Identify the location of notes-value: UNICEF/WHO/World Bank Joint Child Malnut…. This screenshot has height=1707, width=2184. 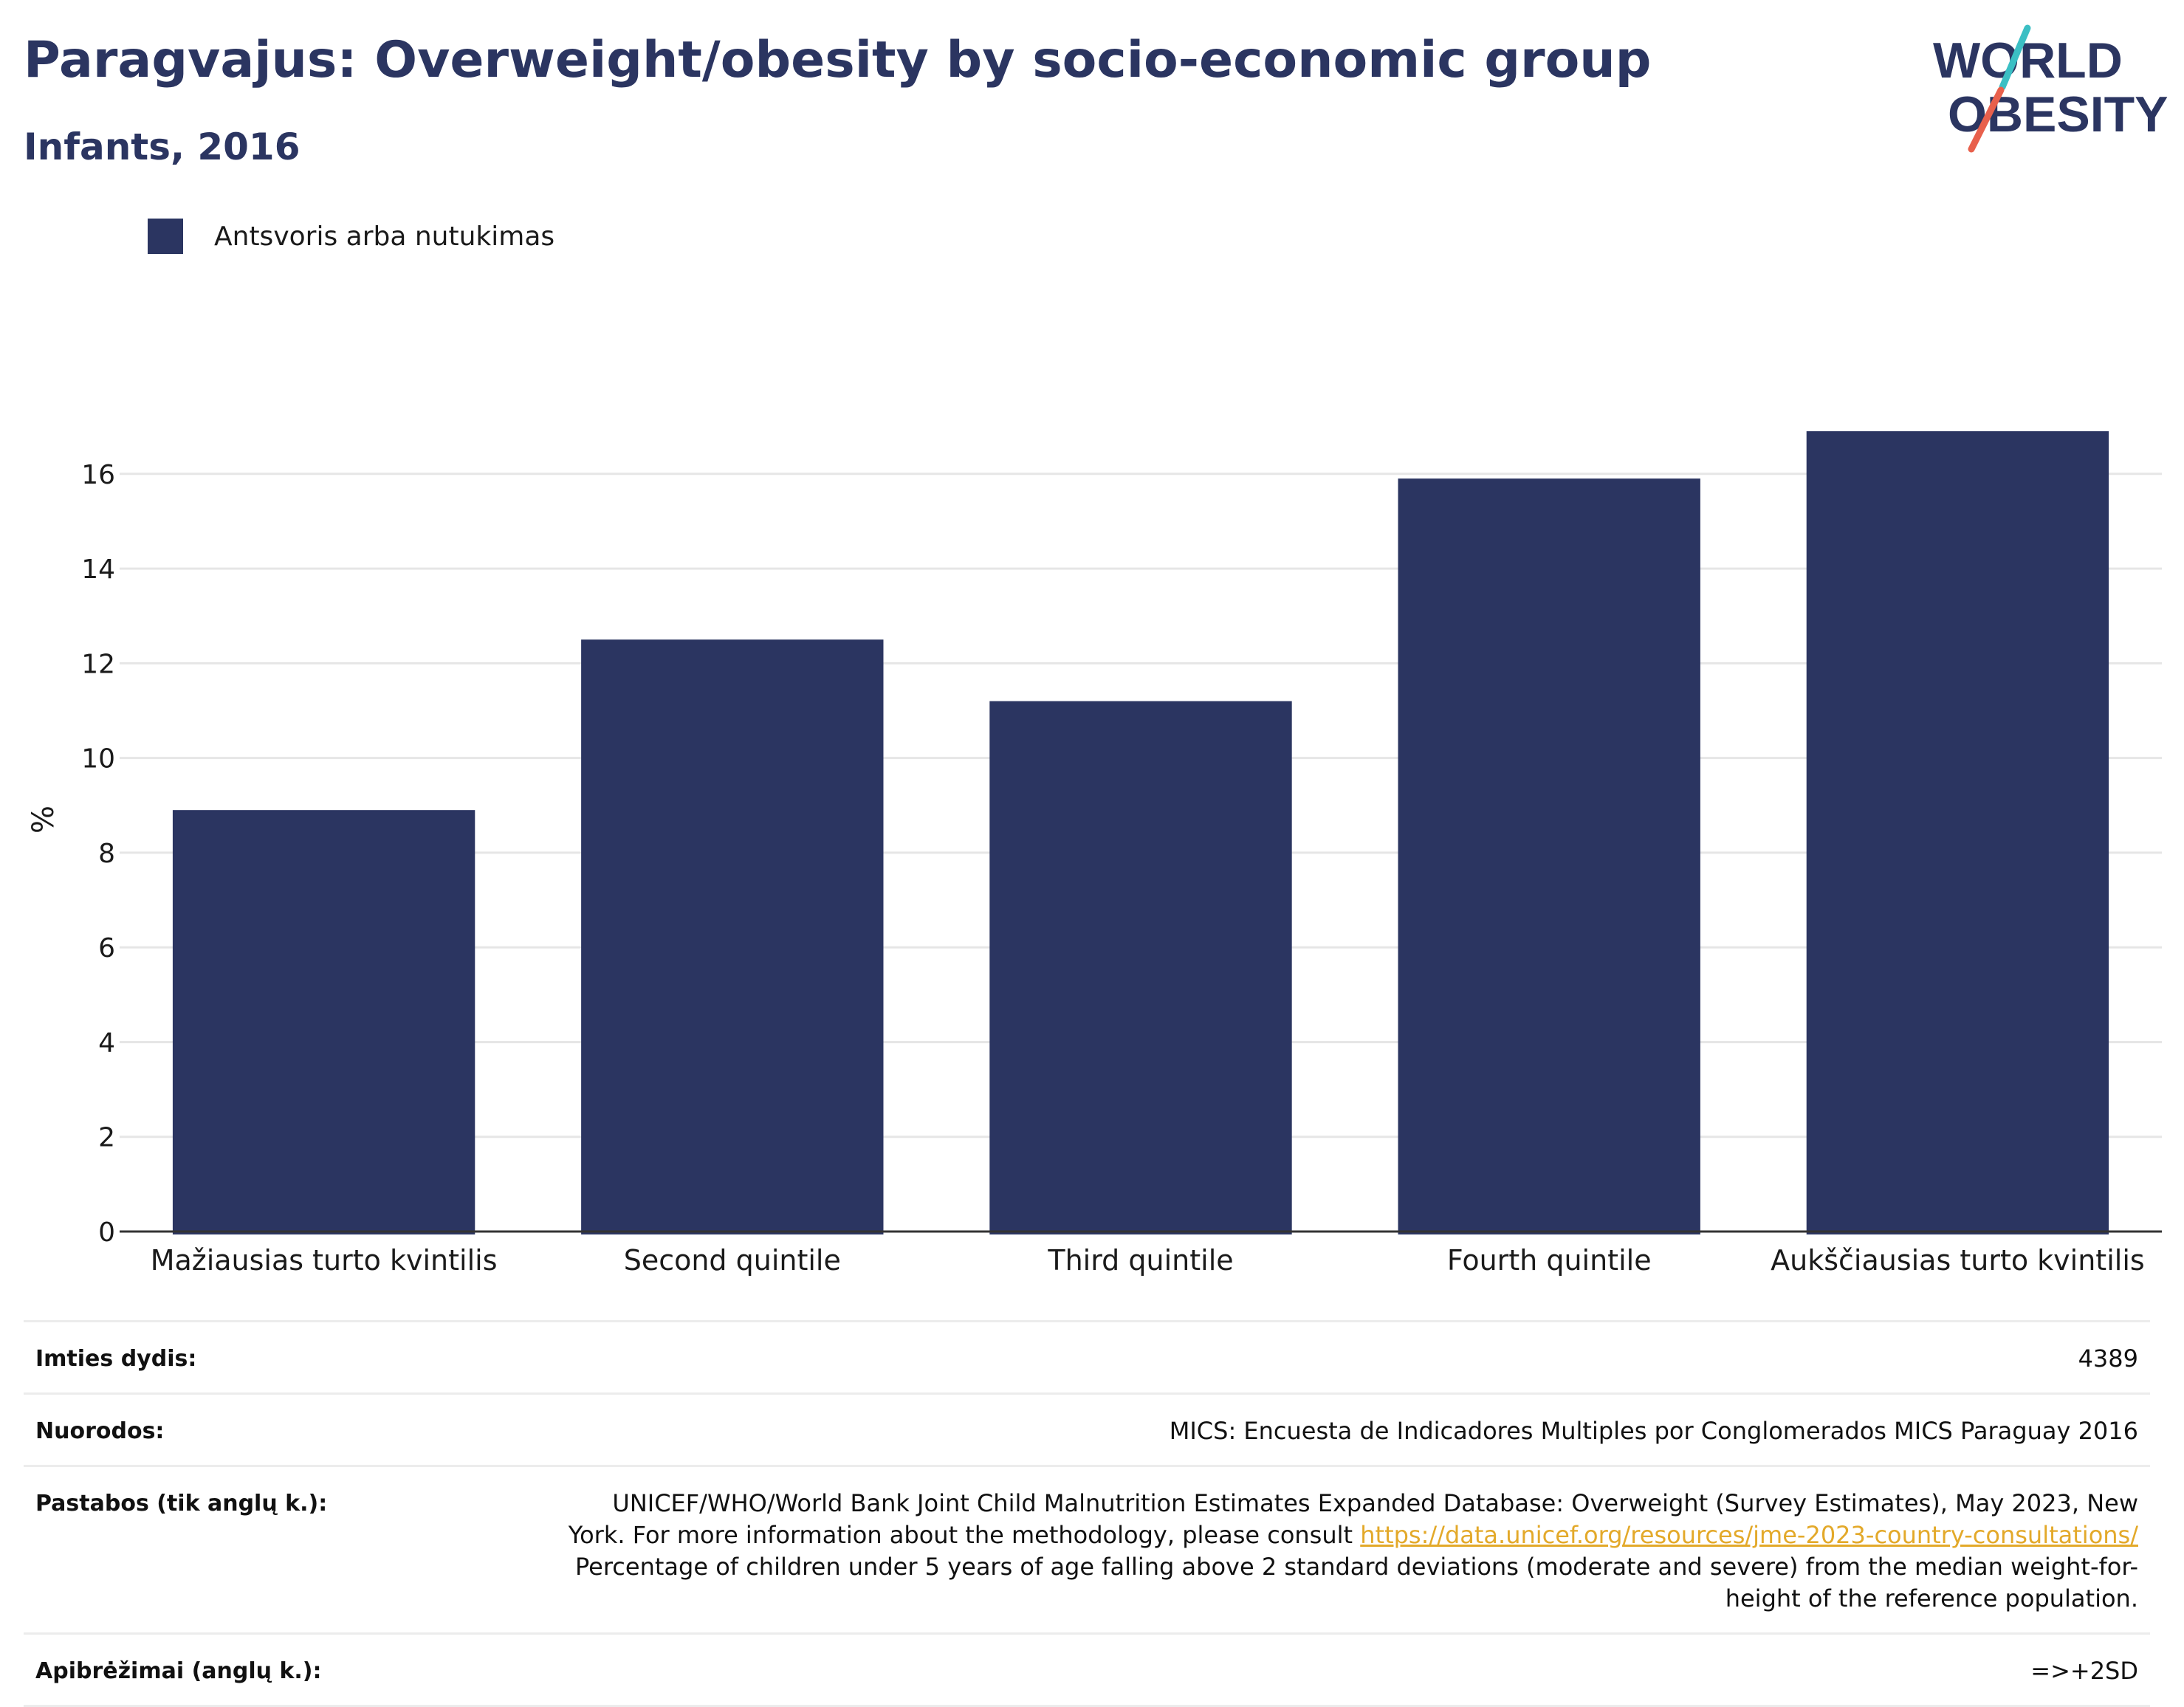
(1348, 1551).